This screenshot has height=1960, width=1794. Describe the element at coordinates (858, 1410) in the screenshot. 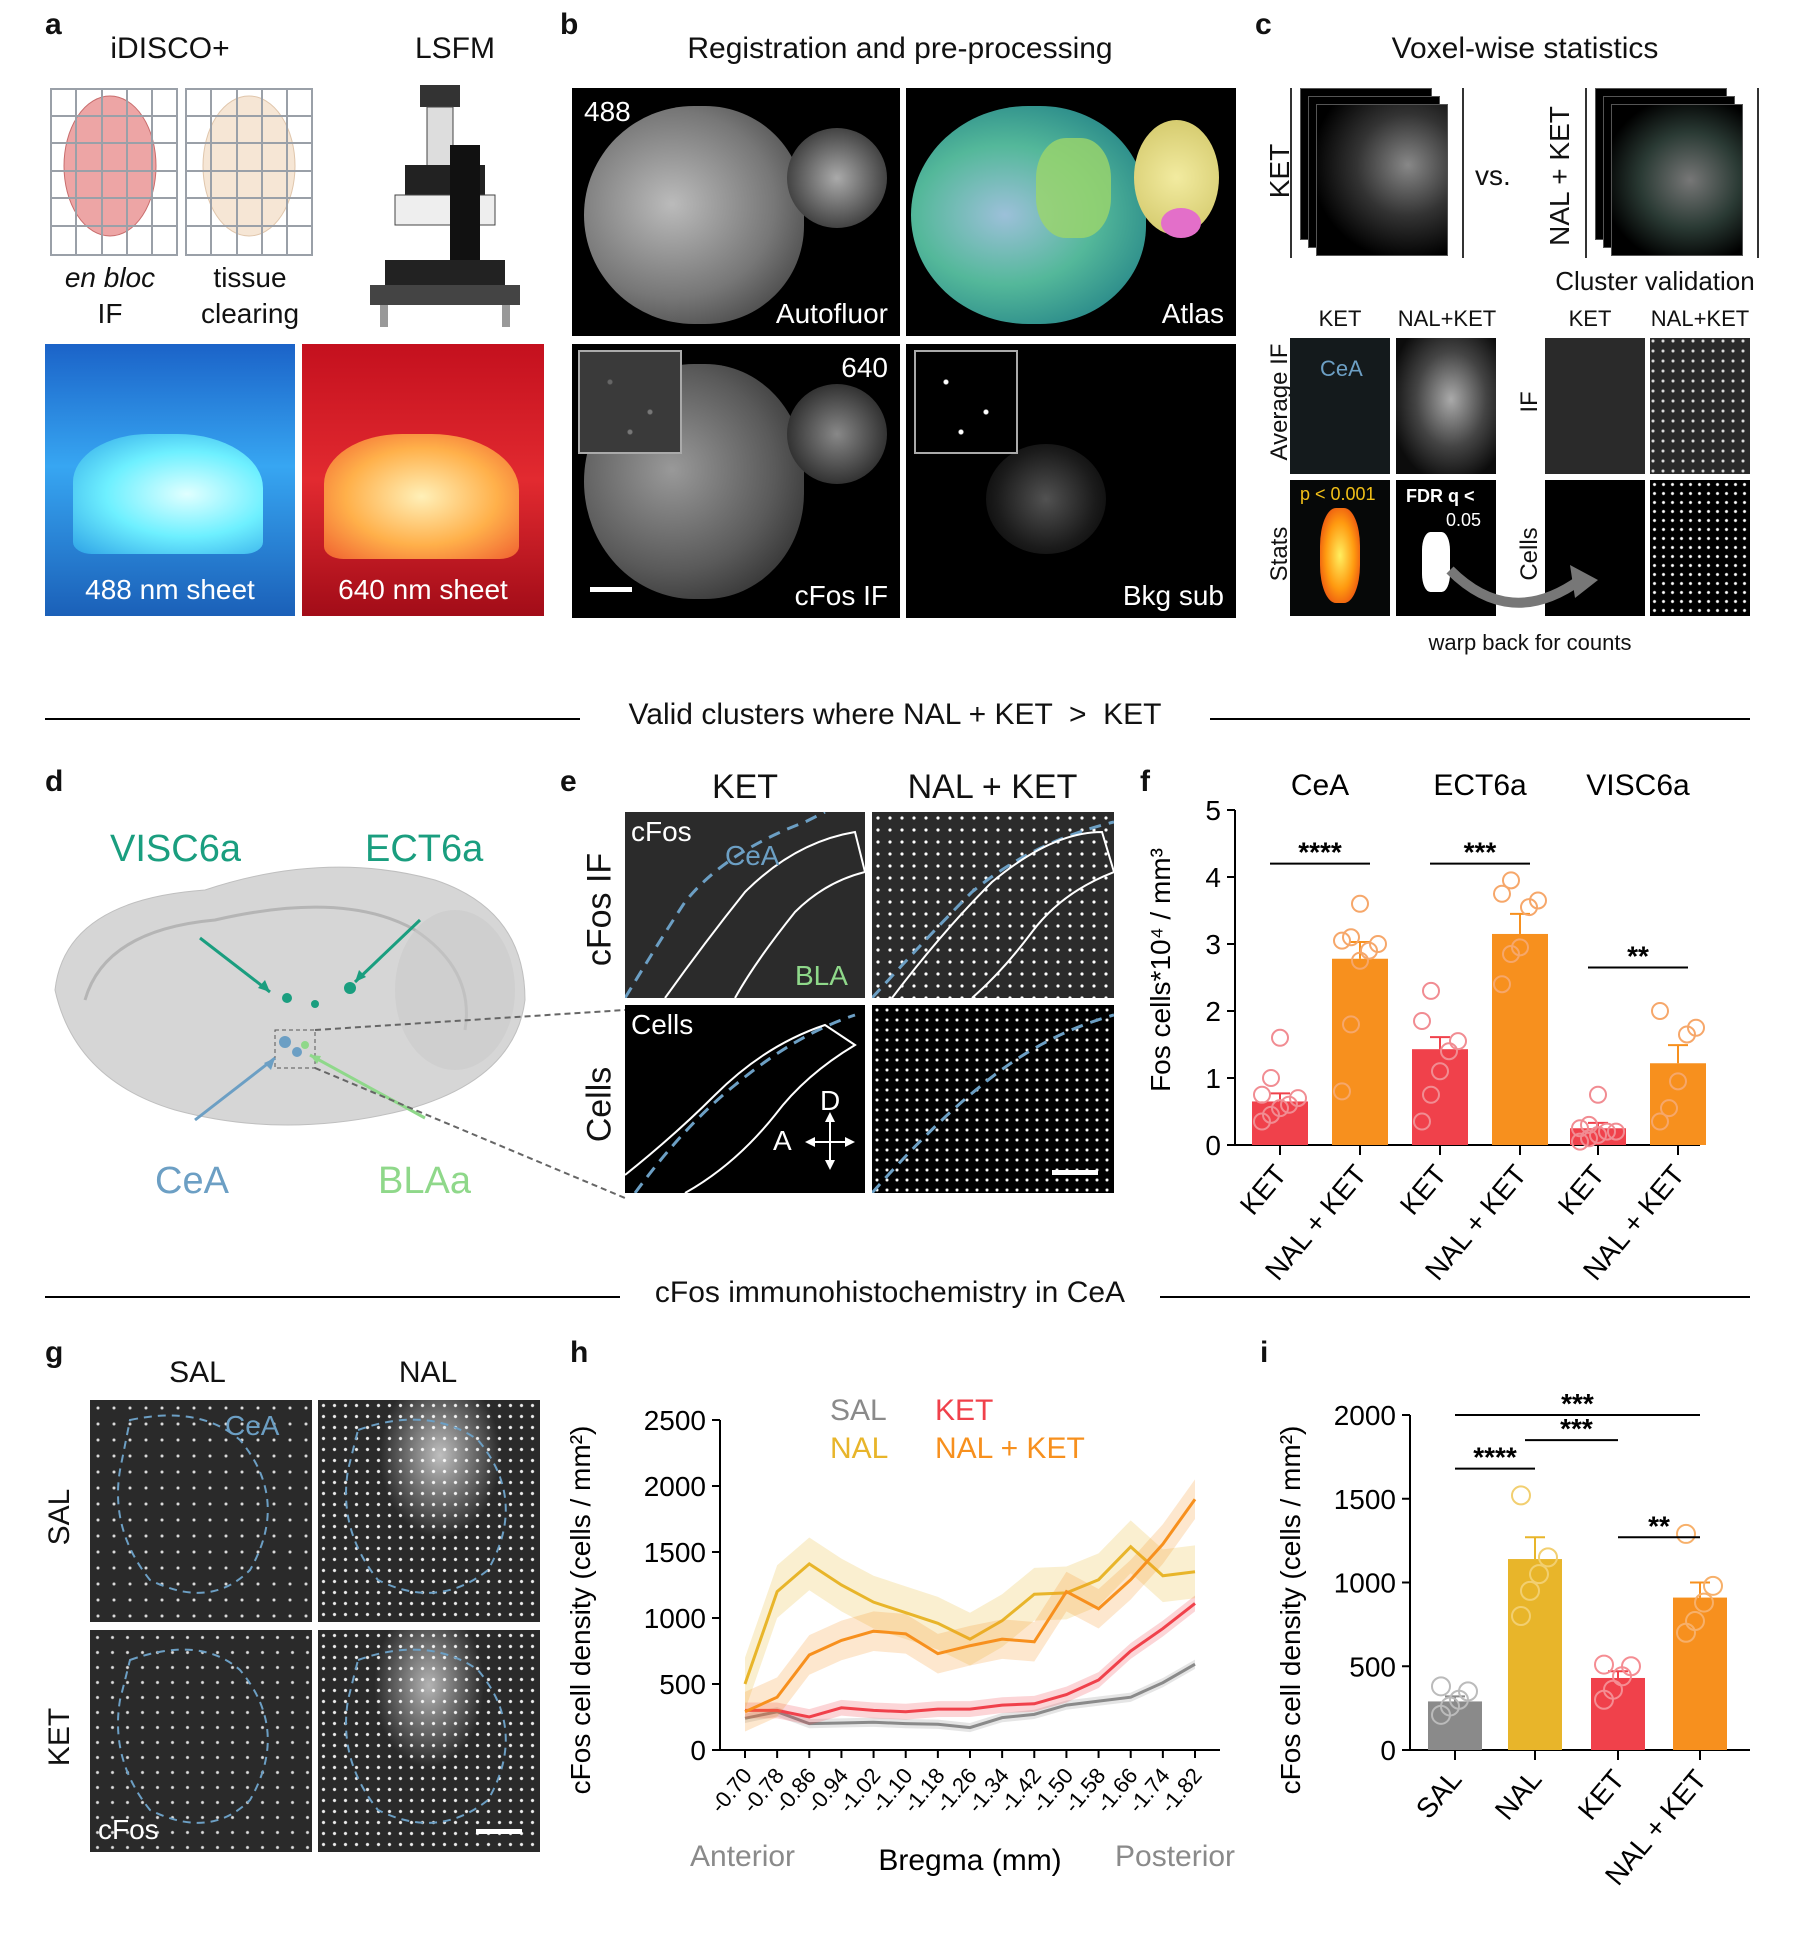

I see `h-legend-entry: SAL` at that location.